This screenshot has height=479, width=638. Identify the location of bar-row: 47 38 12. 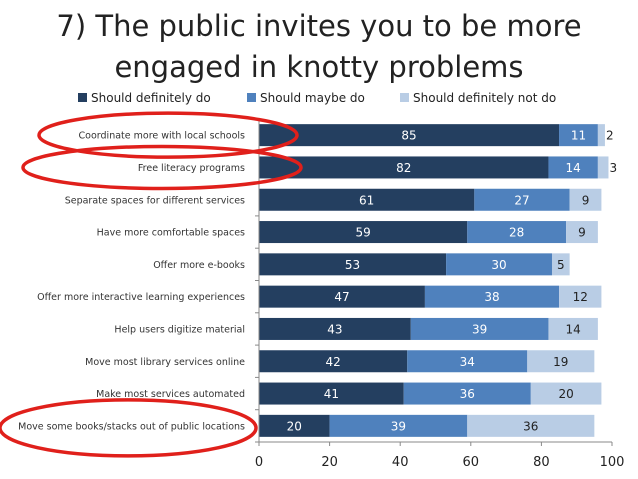
(430, 296).